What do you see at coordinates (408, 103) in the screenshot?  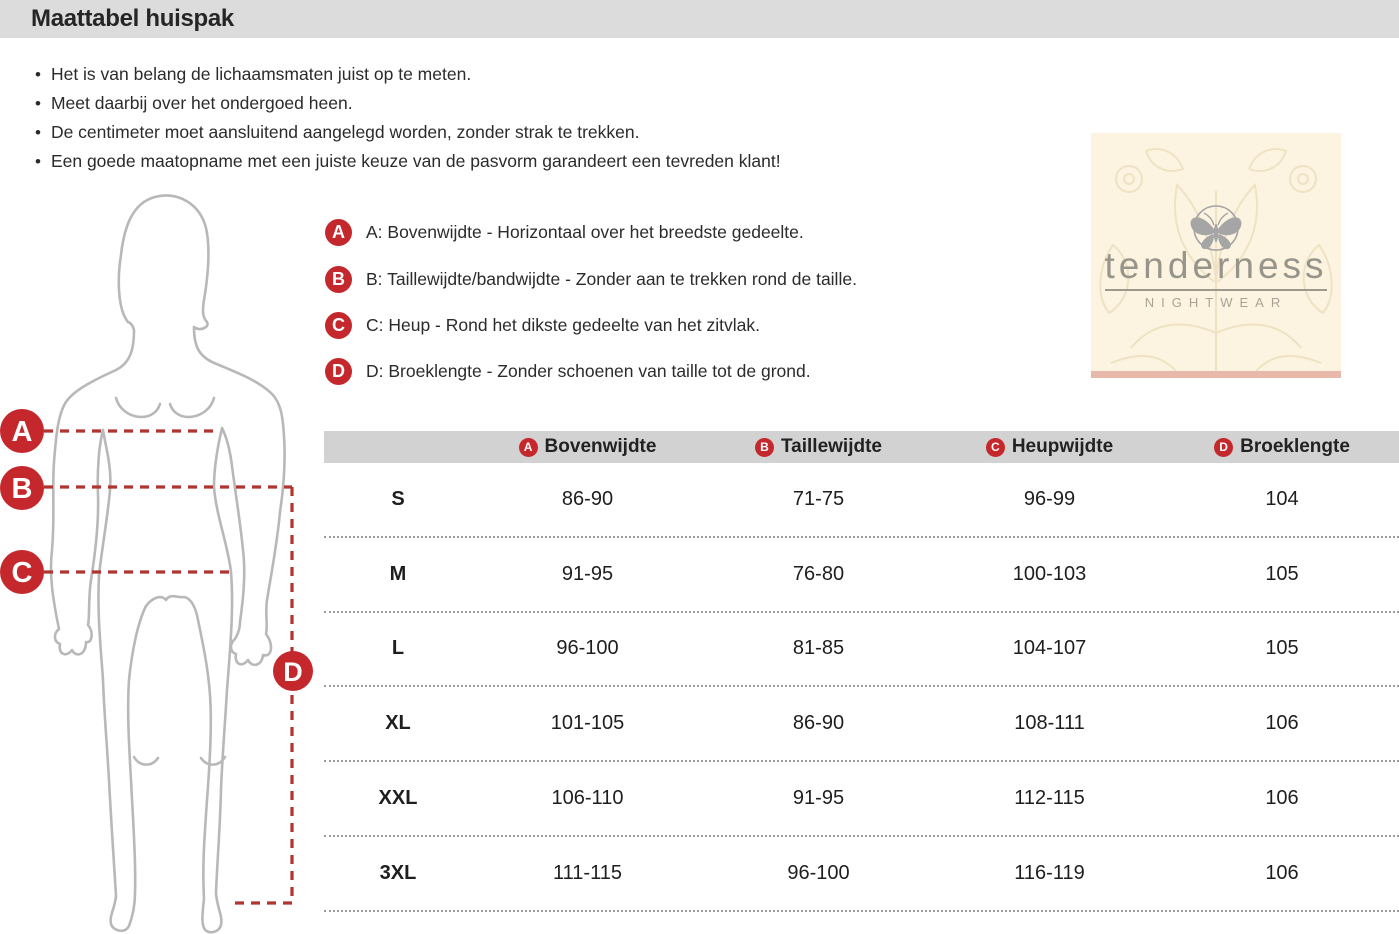 I see `instruction-item: • Meet daarbij over het ondergoed heen.` at bounding box center [408, 103].